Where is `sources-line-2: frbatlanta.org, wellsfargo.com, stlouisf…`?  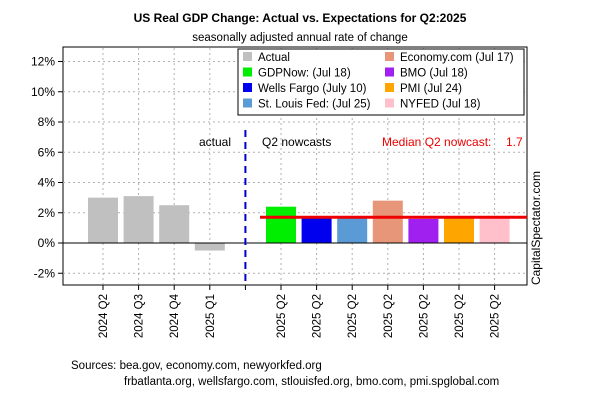 sources-line-2: frbatlanta.org, wellsfargo.com, stlouisf… is located at coordinates (311, 382).